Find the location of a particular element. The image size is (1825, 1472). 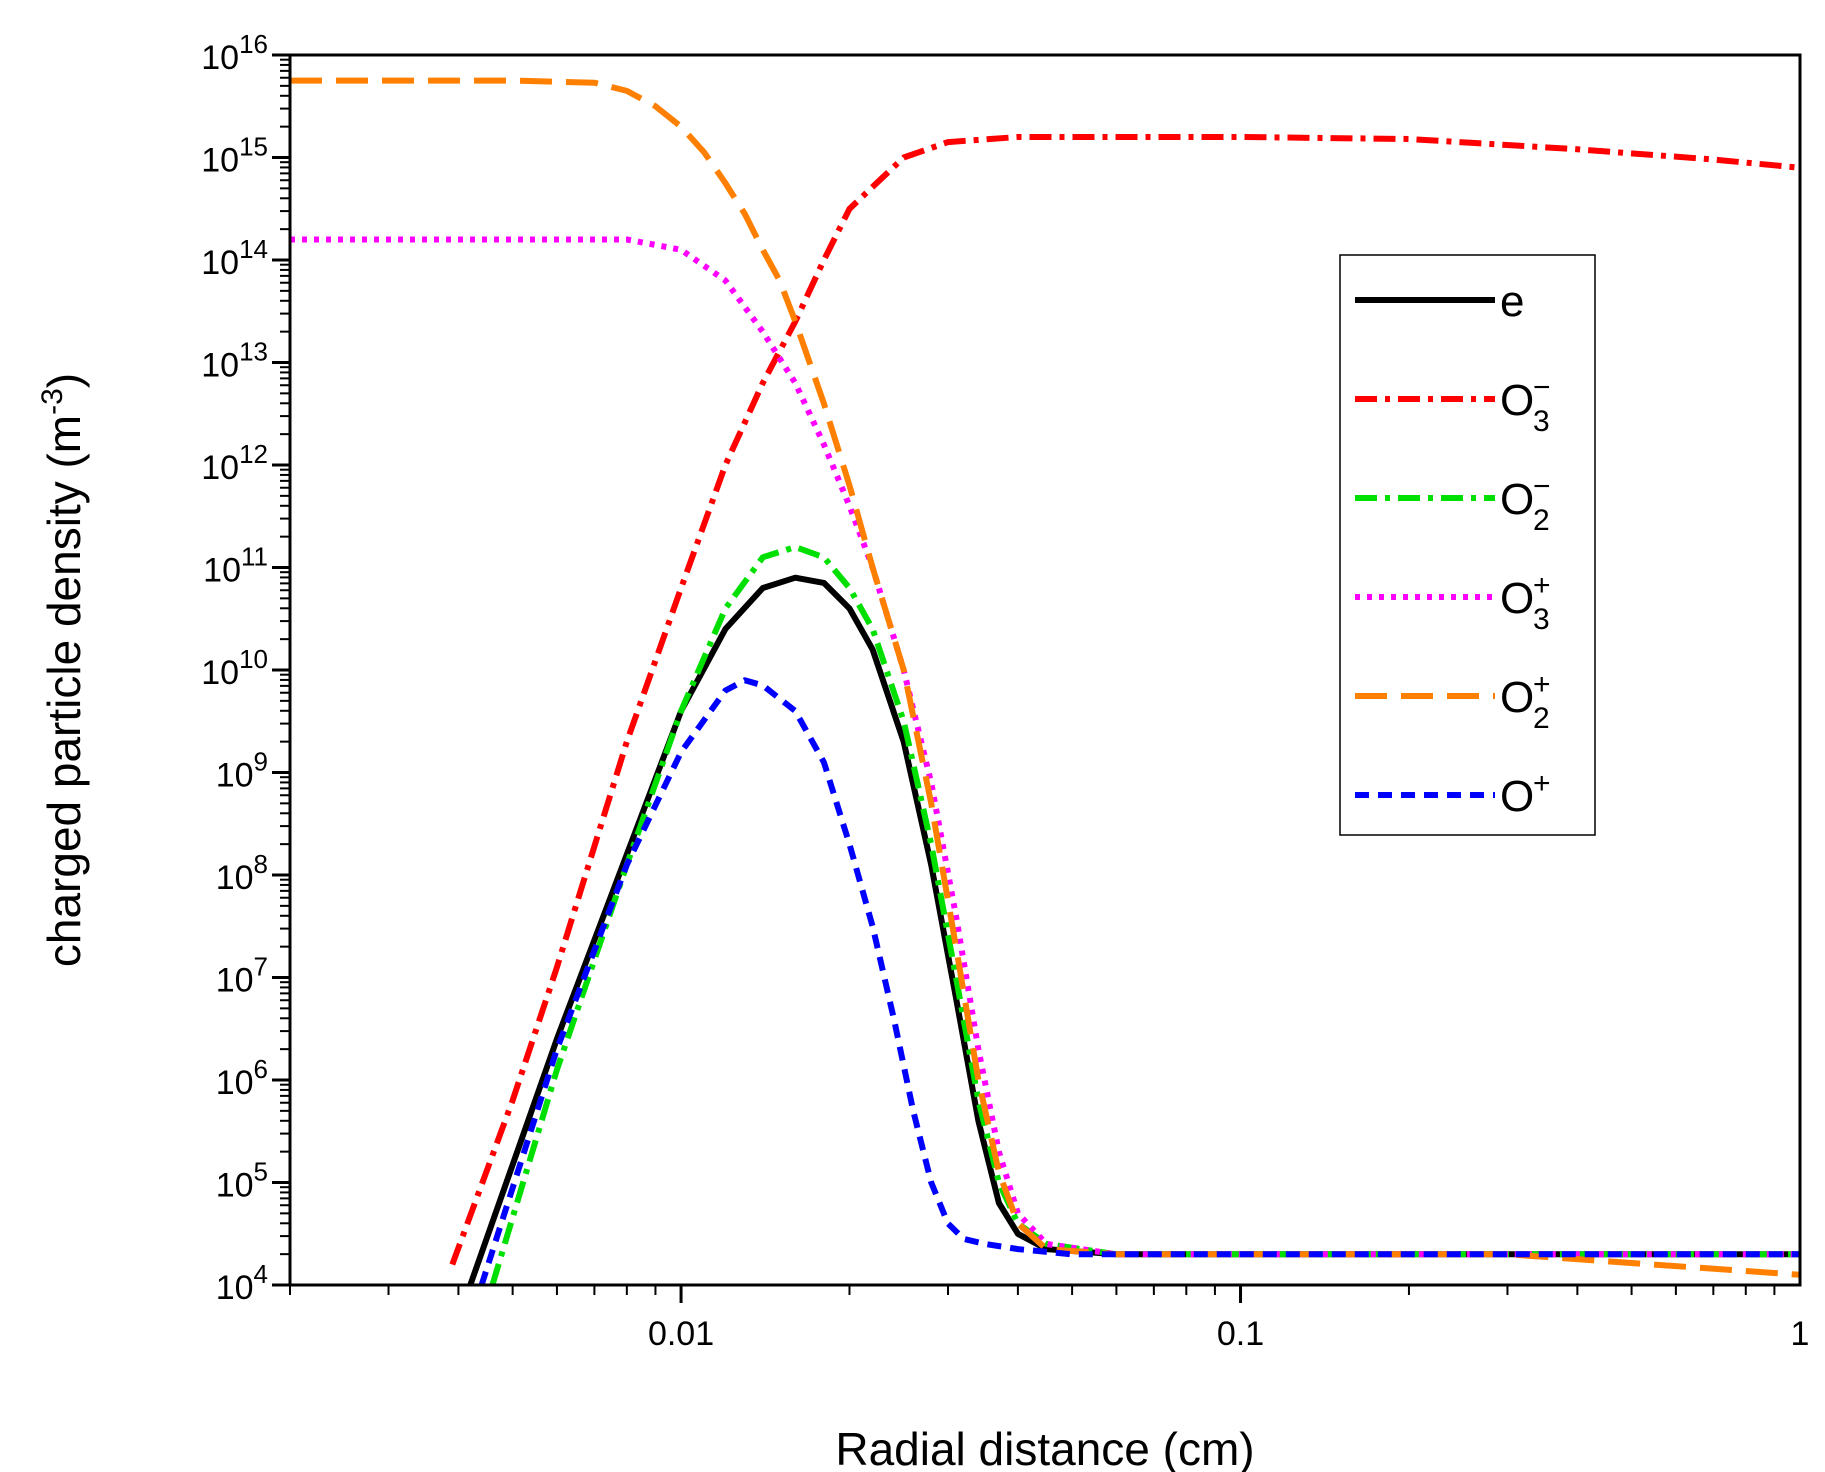

y-tick-label: 10¹⁴ is located at coordinates (234, 258).